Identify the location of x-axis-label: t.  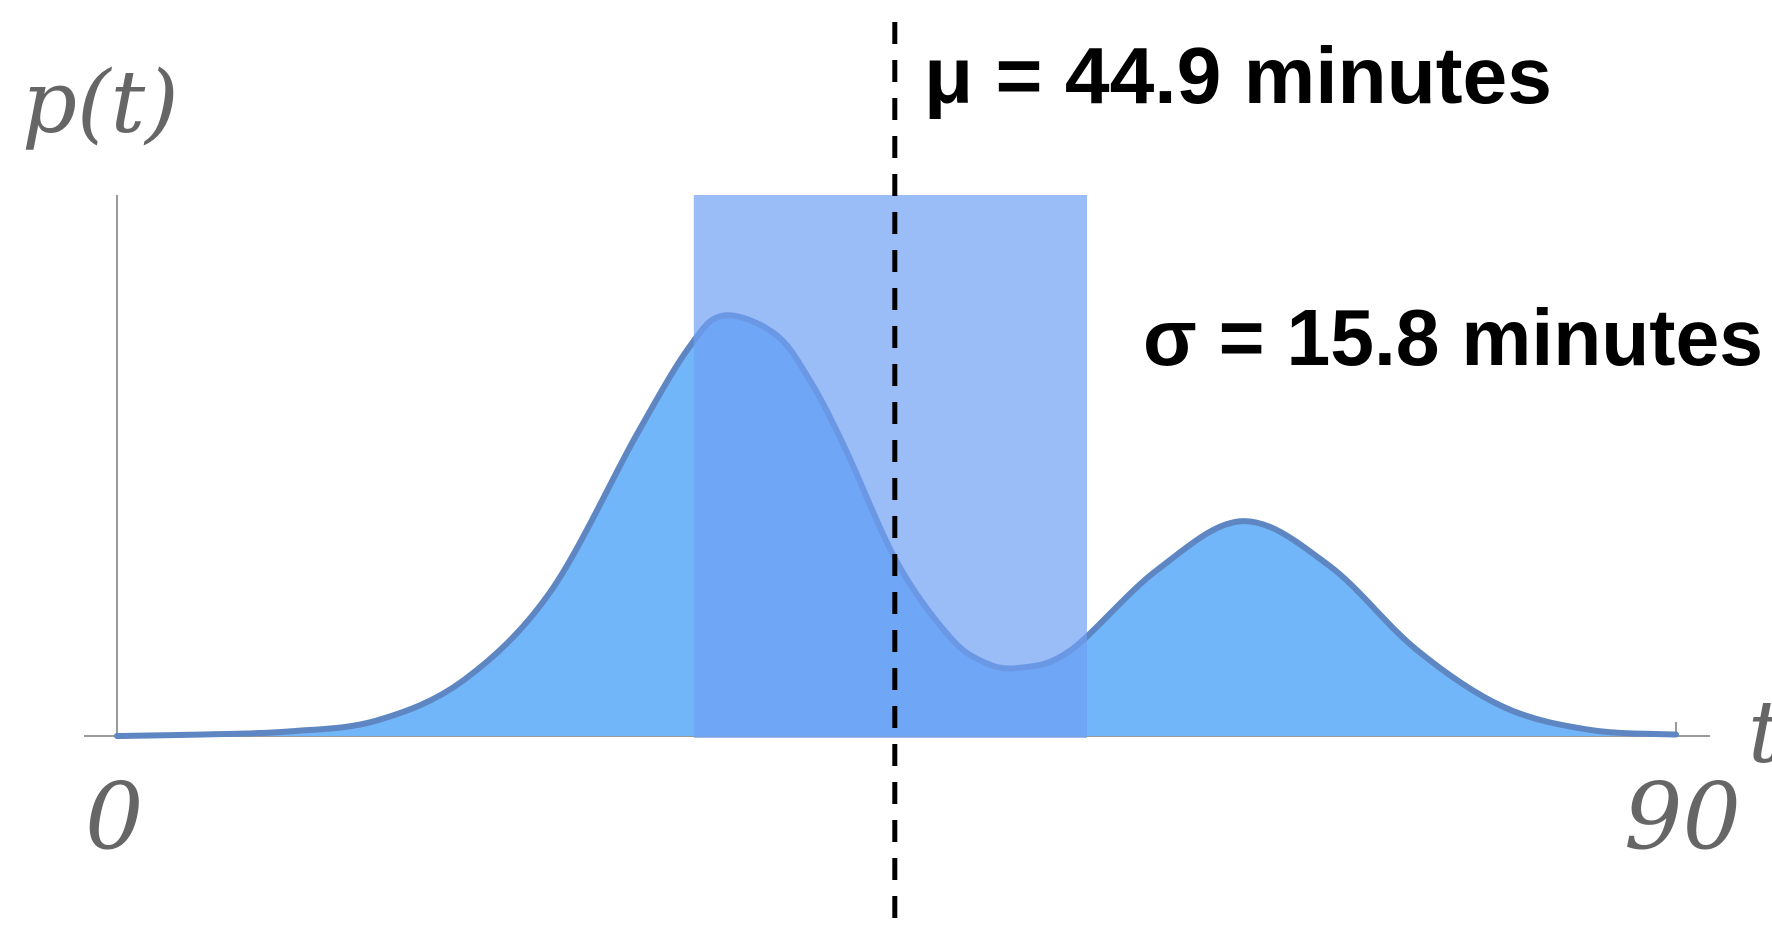
(1760, 733).